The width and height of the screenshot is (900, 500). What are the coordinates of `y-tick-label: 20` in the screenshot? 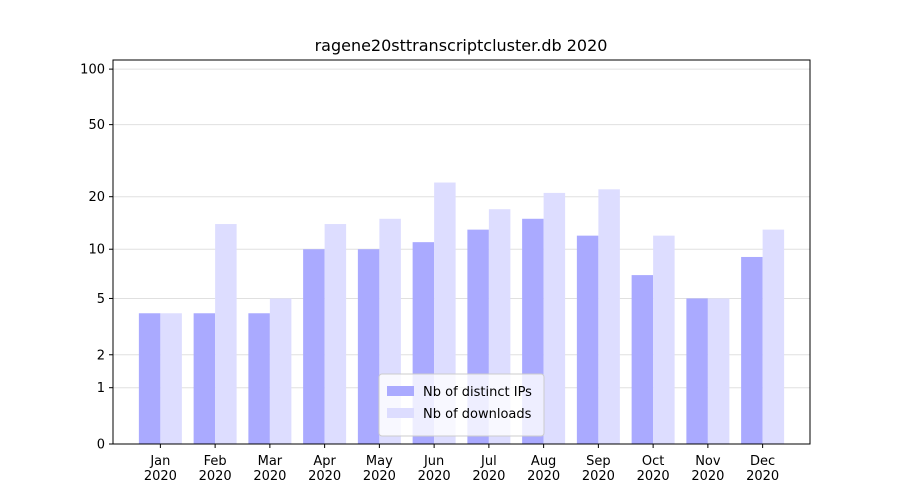 It's located at (96, 197).